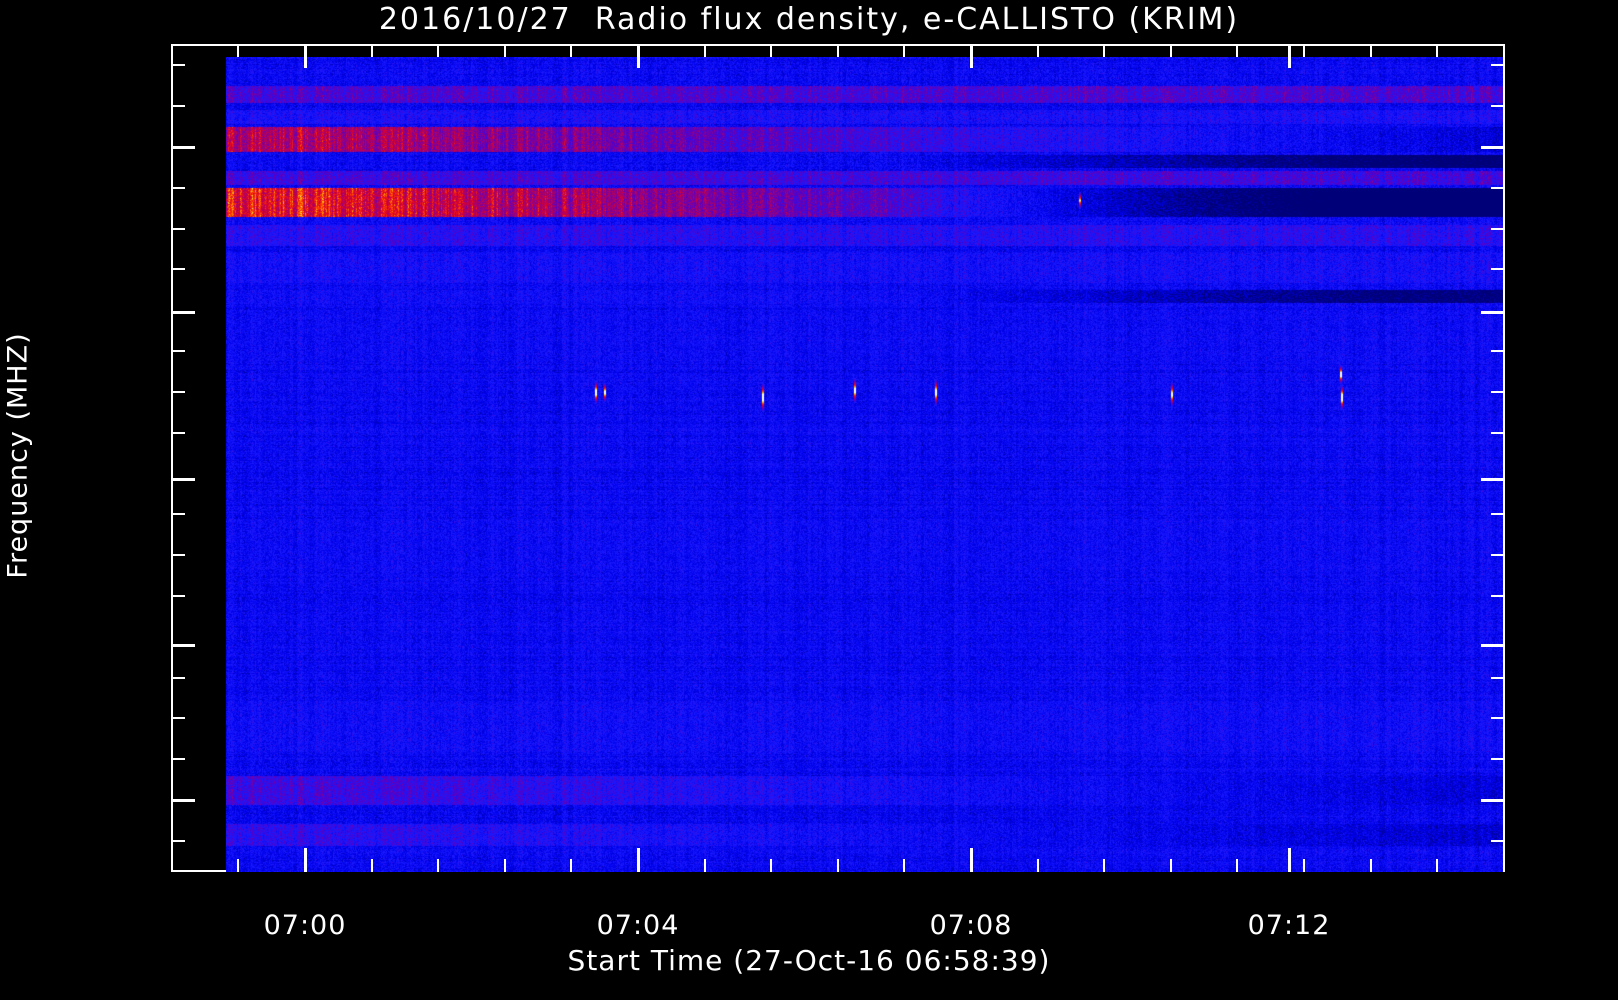 The height and width of the screenshot is (1000, 1618). I want to click on x-tick-label-07:12: 07:12, so click(1289, 925).